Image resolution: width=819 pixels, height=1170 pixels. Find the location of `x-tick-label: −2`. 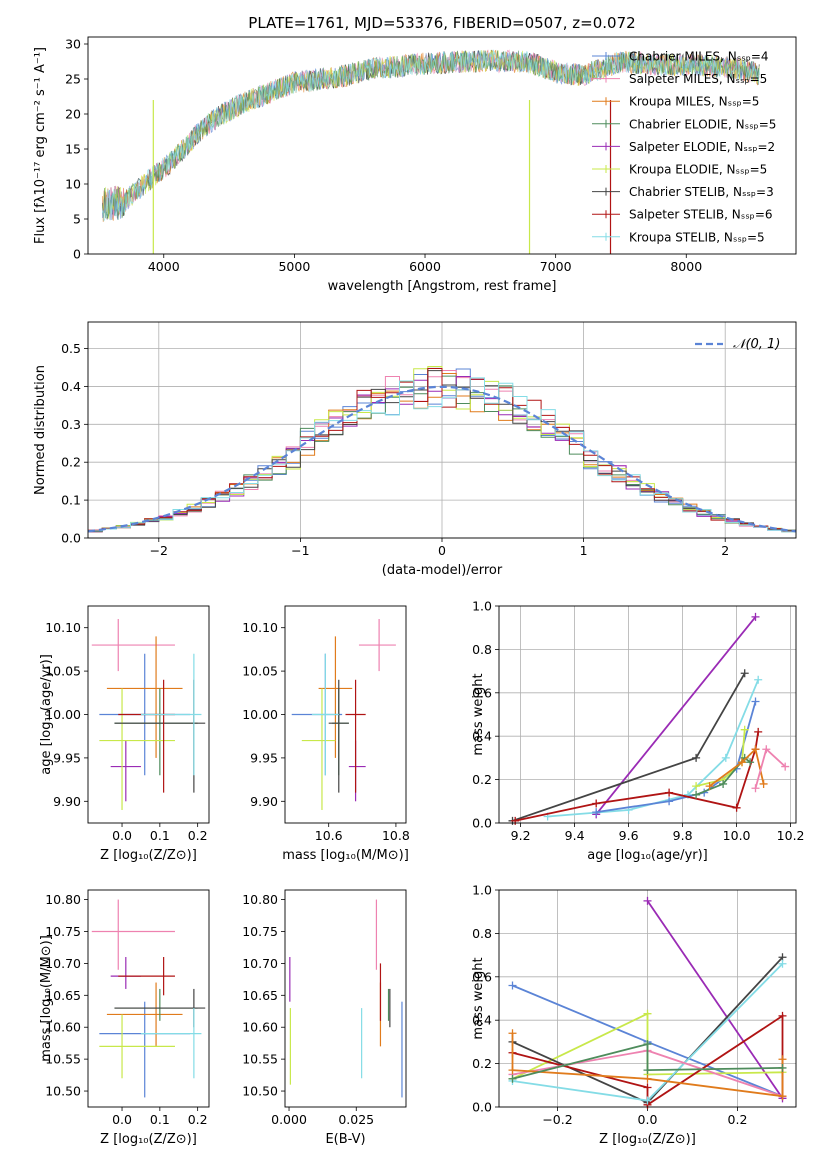

x-tick-label: −2 is located at coordinates (159, 550).